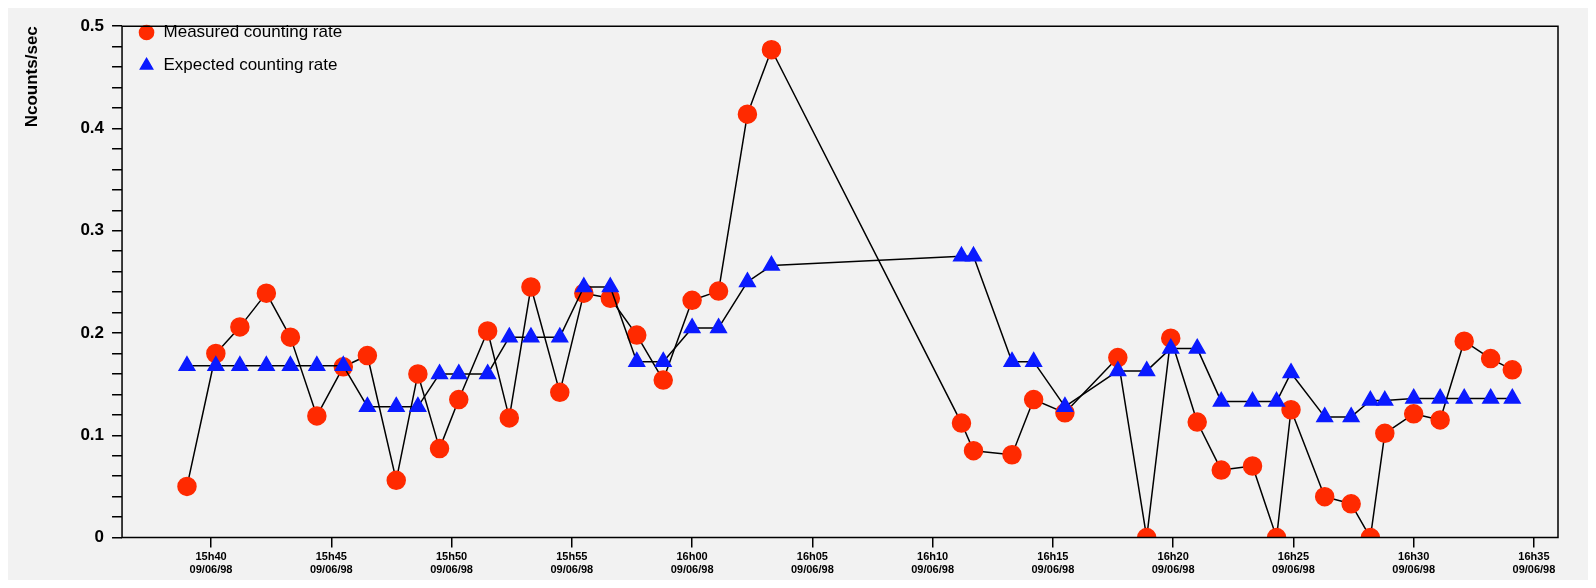 The width and height of the screenshot is (1596, 588). Describe the element at coordinates (572, 563) in the screenshot. I see `x-tick-label: 15h55 09/06/98` at that location.